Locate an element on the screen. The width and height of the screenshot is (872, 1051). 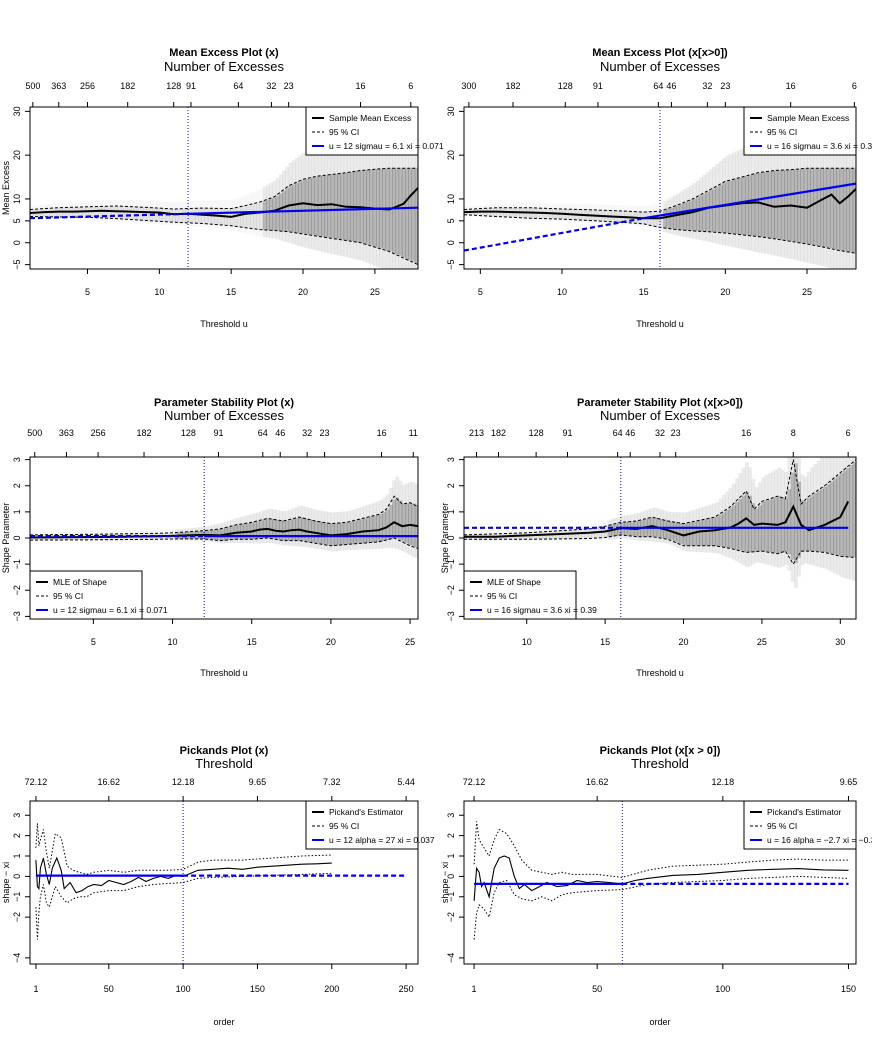
top-tick-label: 363 is located at coordinates (58, 86).